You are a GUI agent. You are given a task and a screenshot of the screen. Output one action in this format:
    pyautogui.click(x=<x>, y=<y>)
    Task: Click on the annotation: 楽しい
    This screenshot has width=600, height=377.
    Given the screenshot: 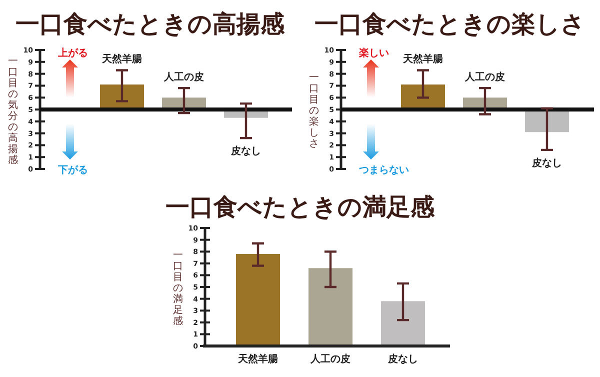 What is the action you would take?
    pyautogui.click(x=373, y=53)
    